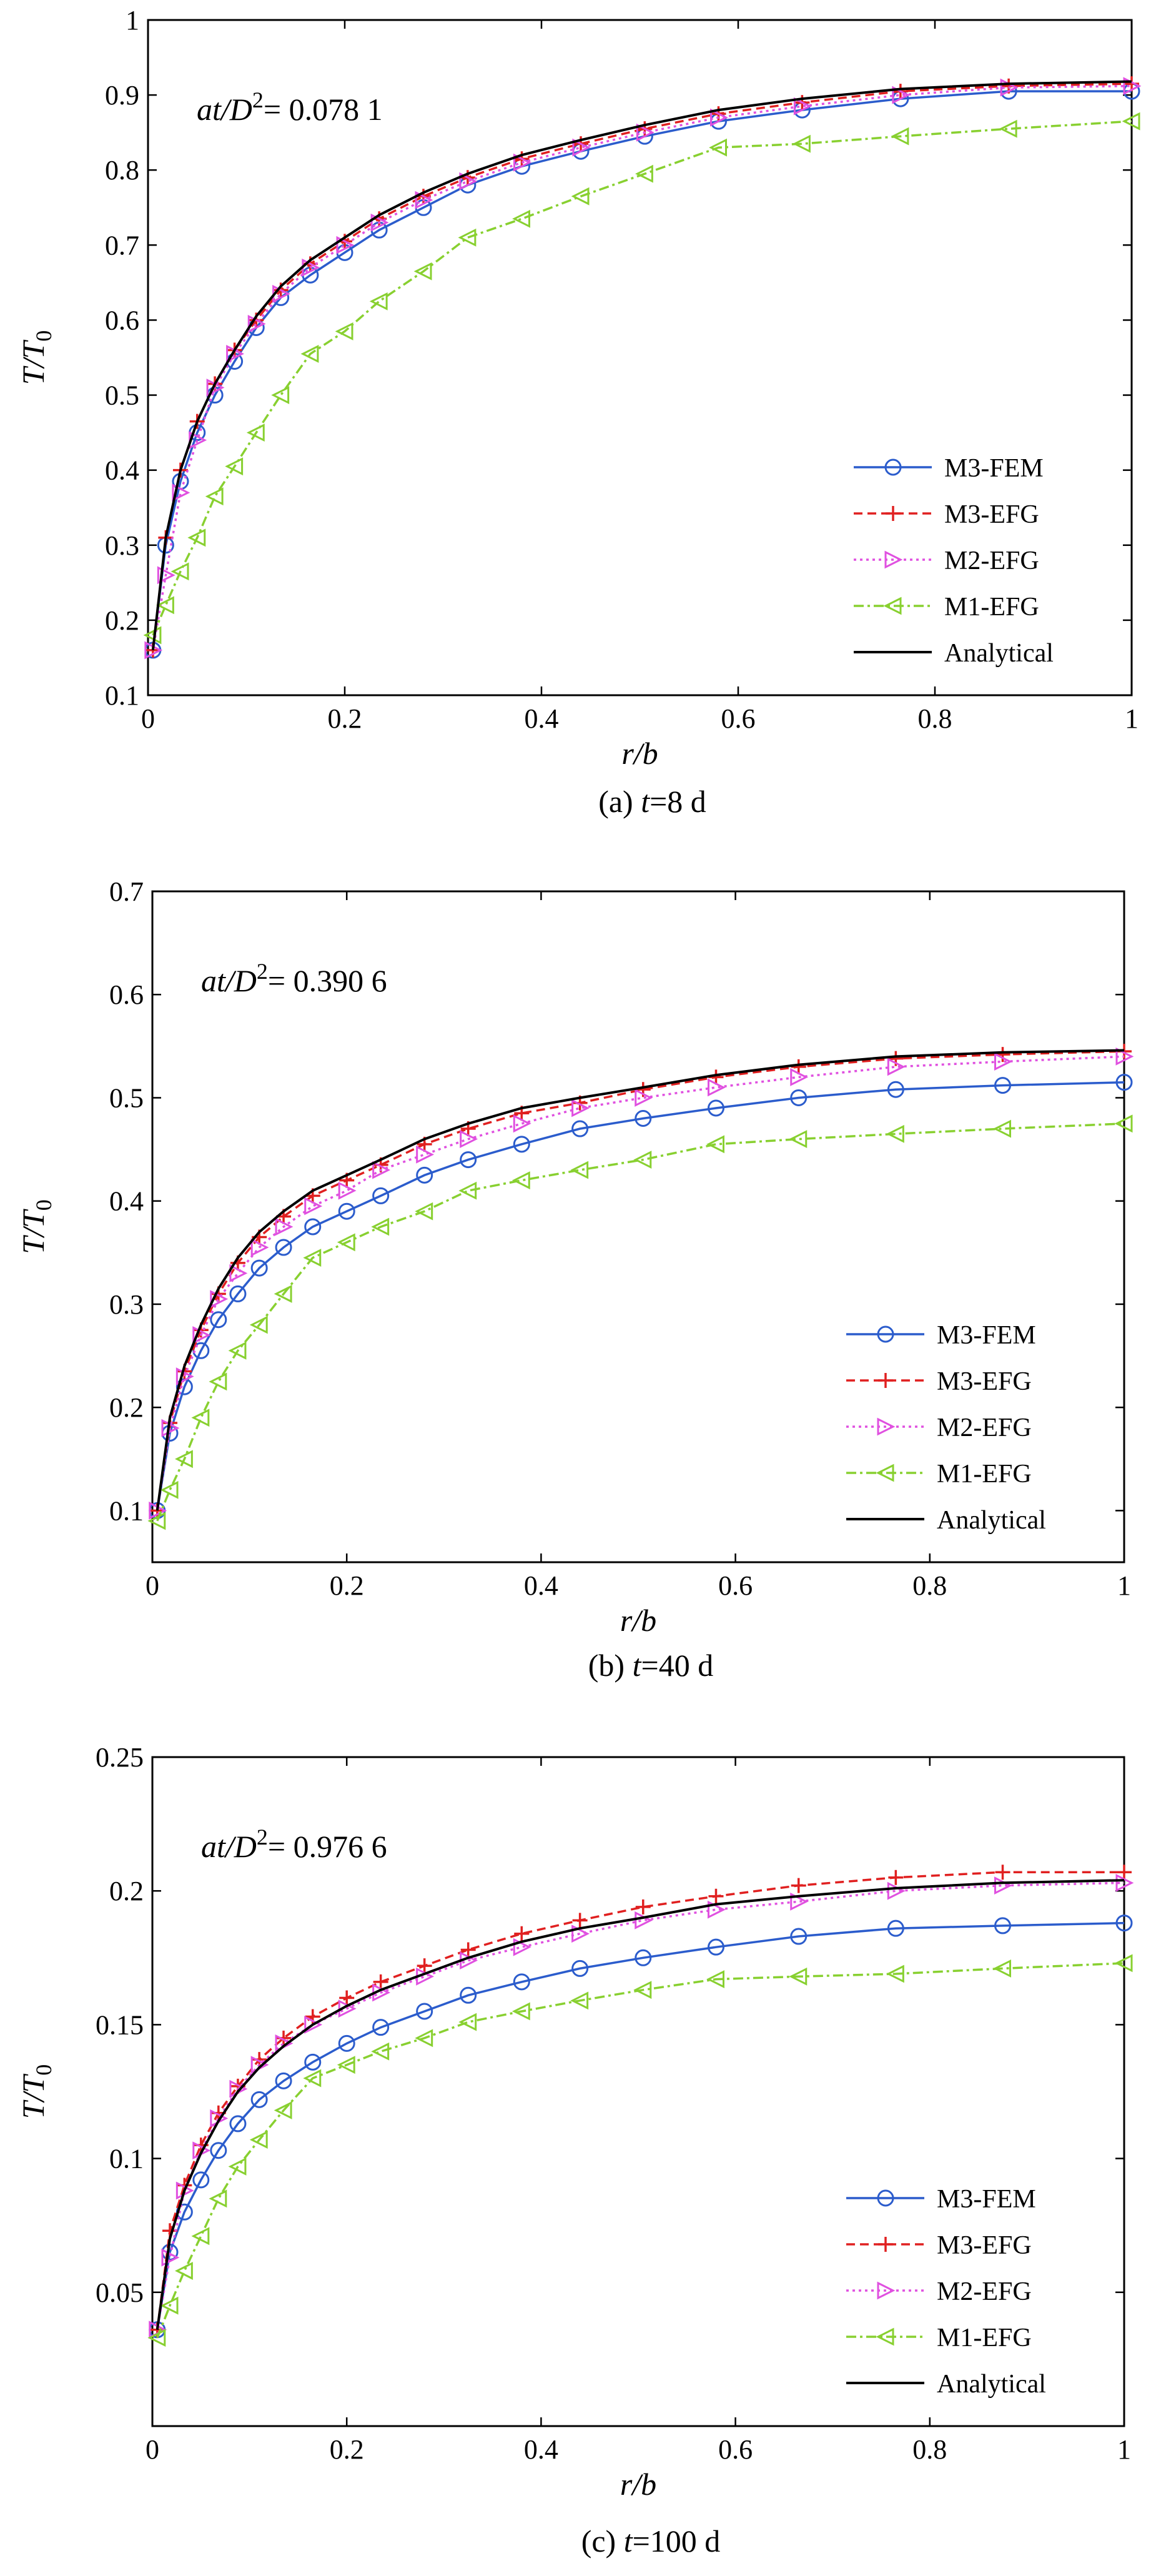 This screenshot has width=1151, height=2576. I want to click on y-tick-label: 0.9, so click(122, 95).